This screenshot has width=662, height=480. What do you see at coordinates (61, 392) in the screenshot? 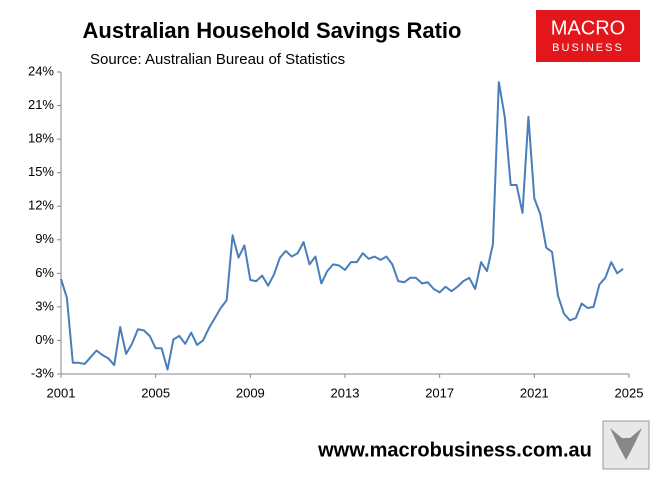
I see `x-tick-label: 2001` at bounding box center [61, 392].